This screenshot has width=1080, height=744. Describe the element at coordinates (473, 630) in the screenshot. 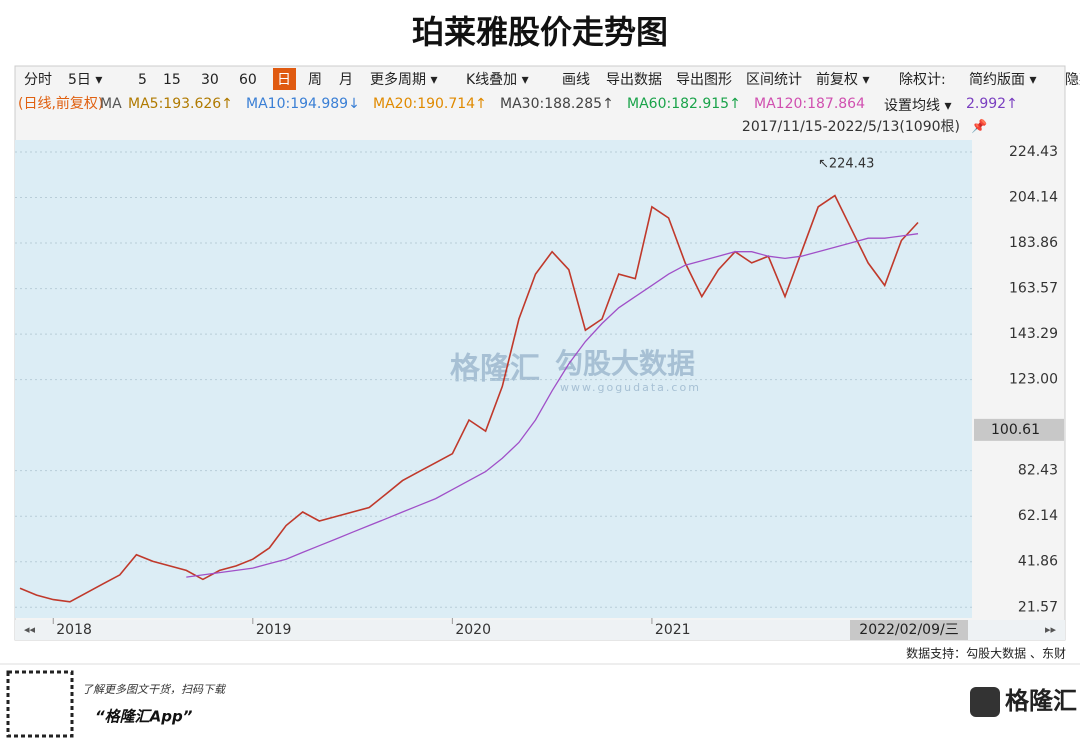

I see `x-tick-label: 2020` at that location.